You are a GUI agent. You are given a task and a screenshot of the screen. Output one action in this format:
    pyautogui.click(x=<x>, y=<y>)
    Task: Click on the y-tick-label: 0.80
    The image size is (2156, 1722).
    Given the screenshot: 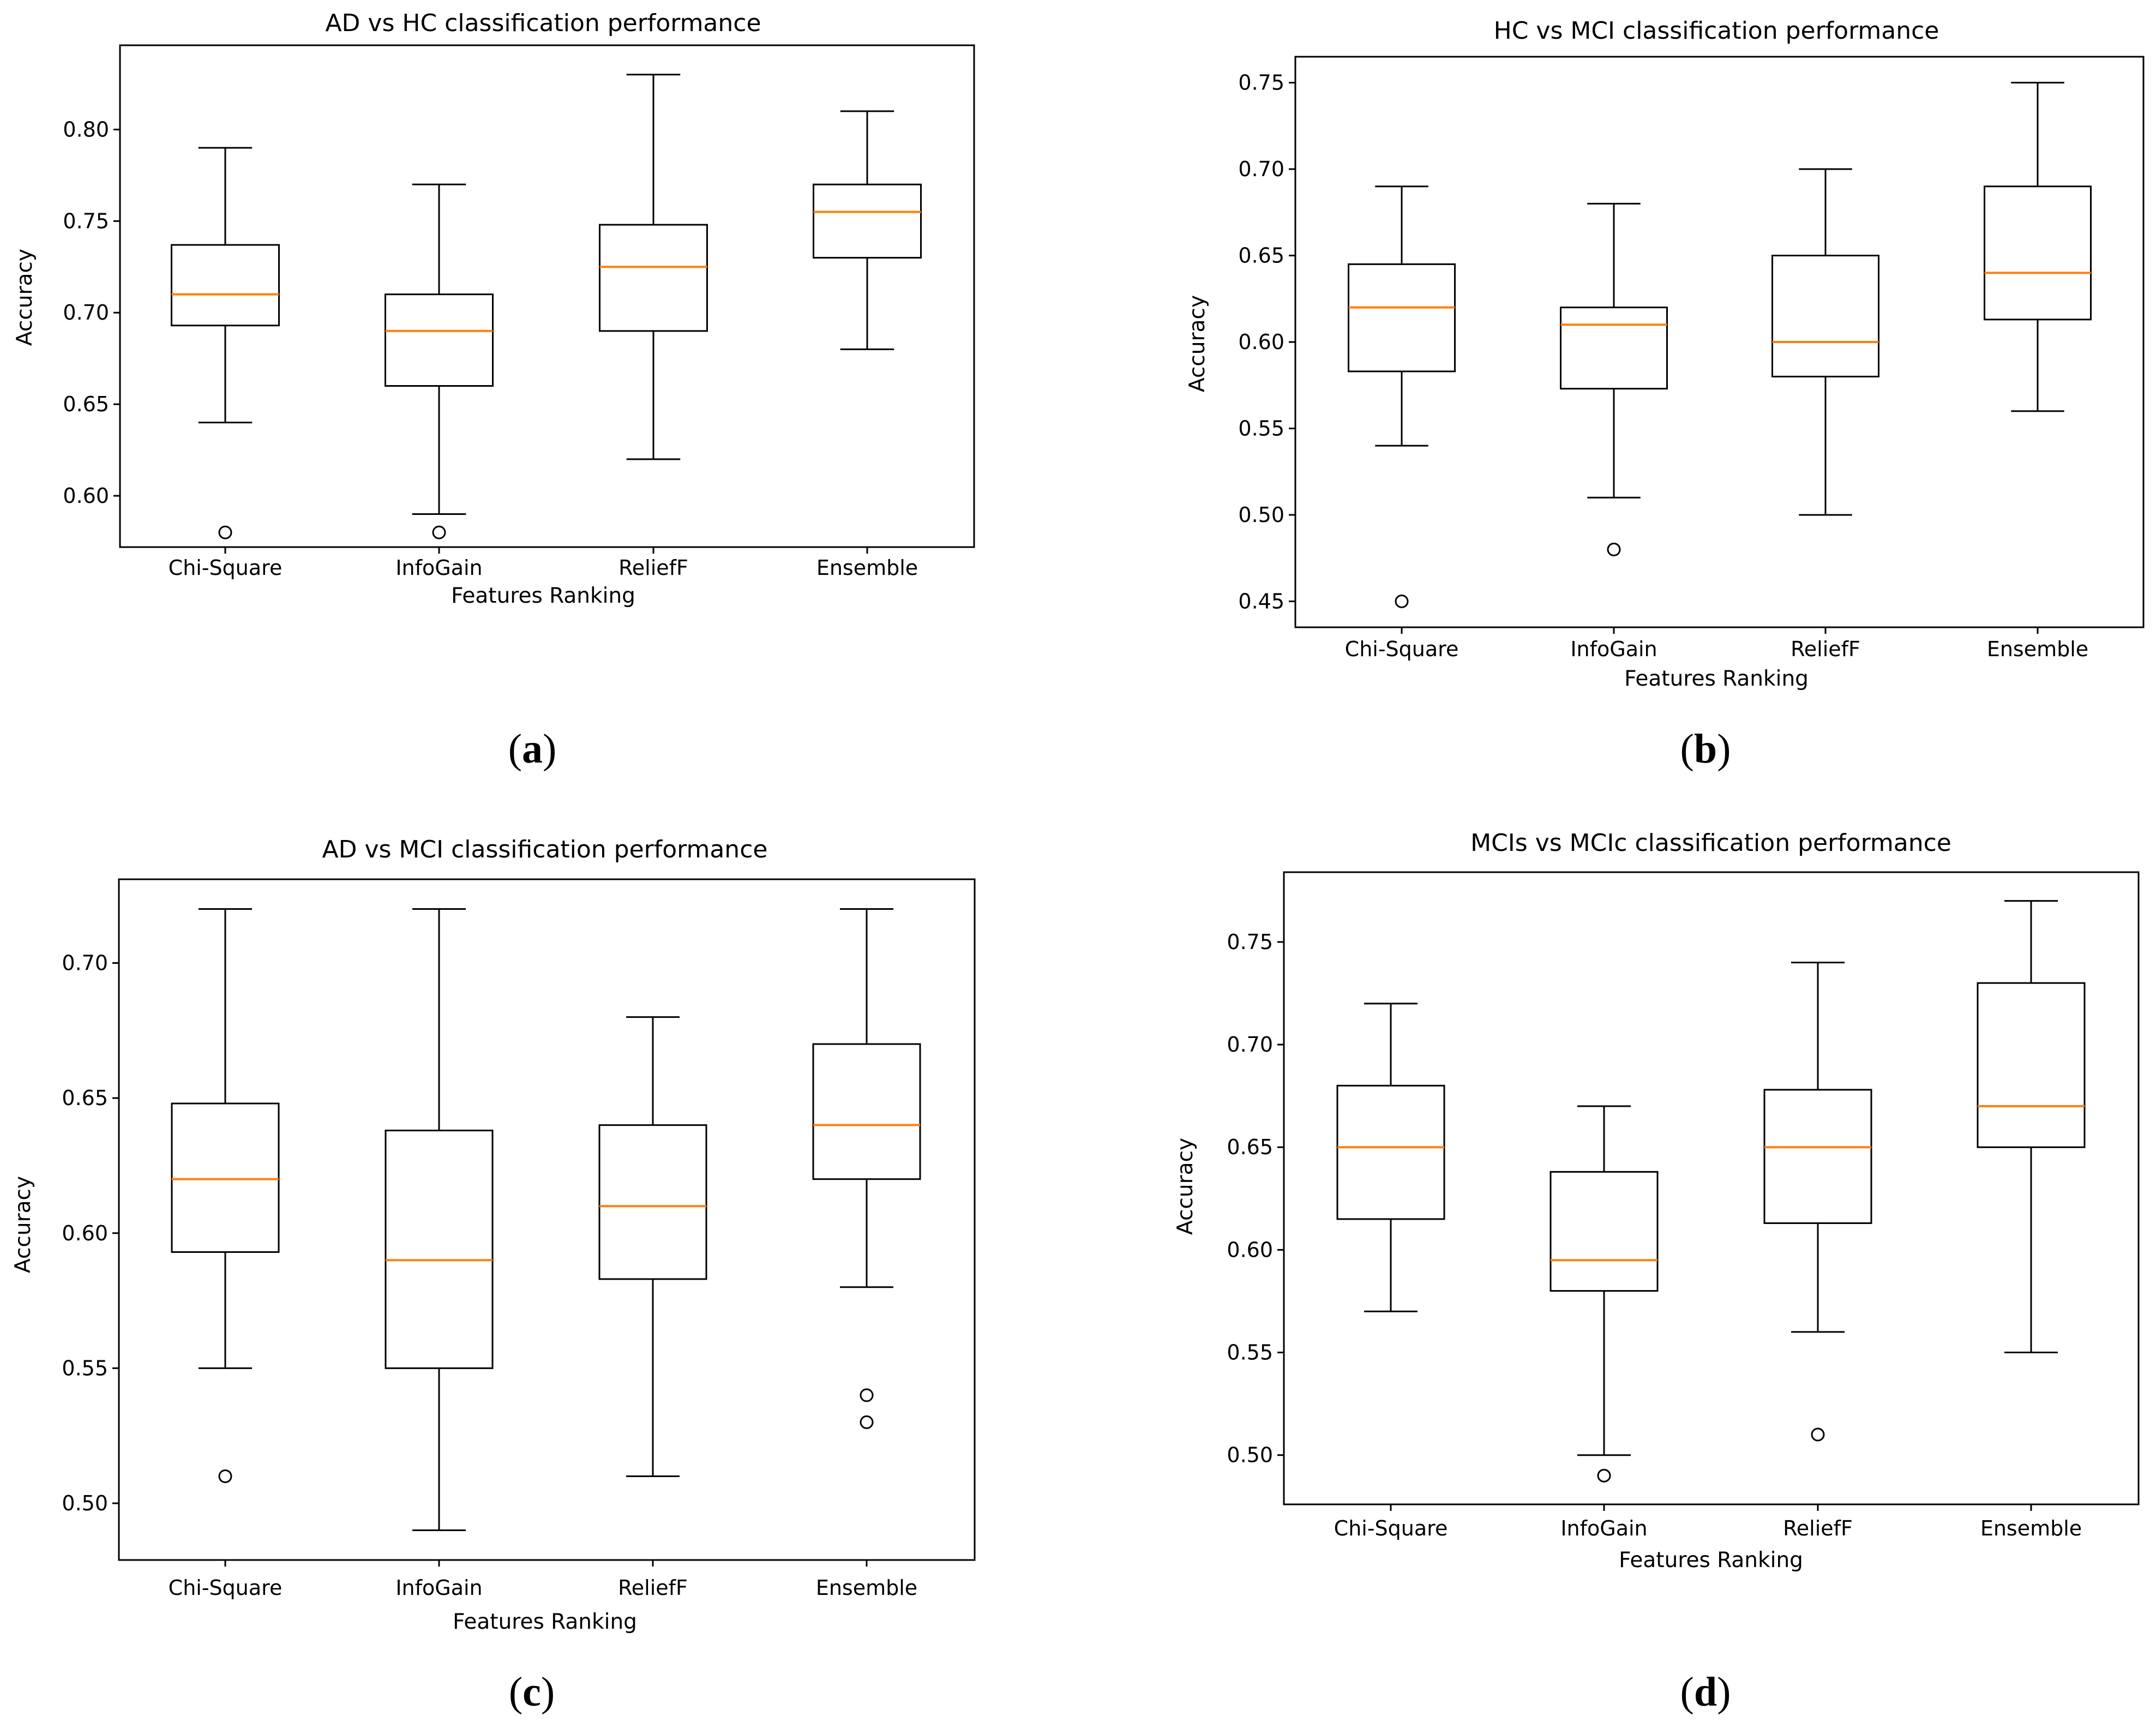 What is the action you would take?
    pyautogui.click(x=86, y=129)
    